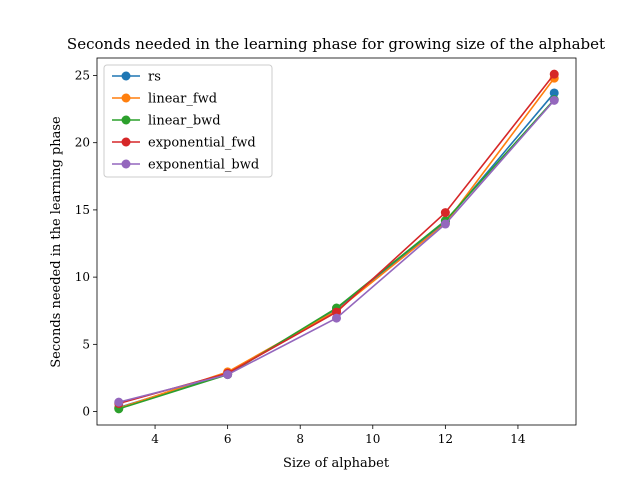  Describe the element at coordinates (154, 77) in the screenshot. I see `legend-label-rs: rs` at that location.